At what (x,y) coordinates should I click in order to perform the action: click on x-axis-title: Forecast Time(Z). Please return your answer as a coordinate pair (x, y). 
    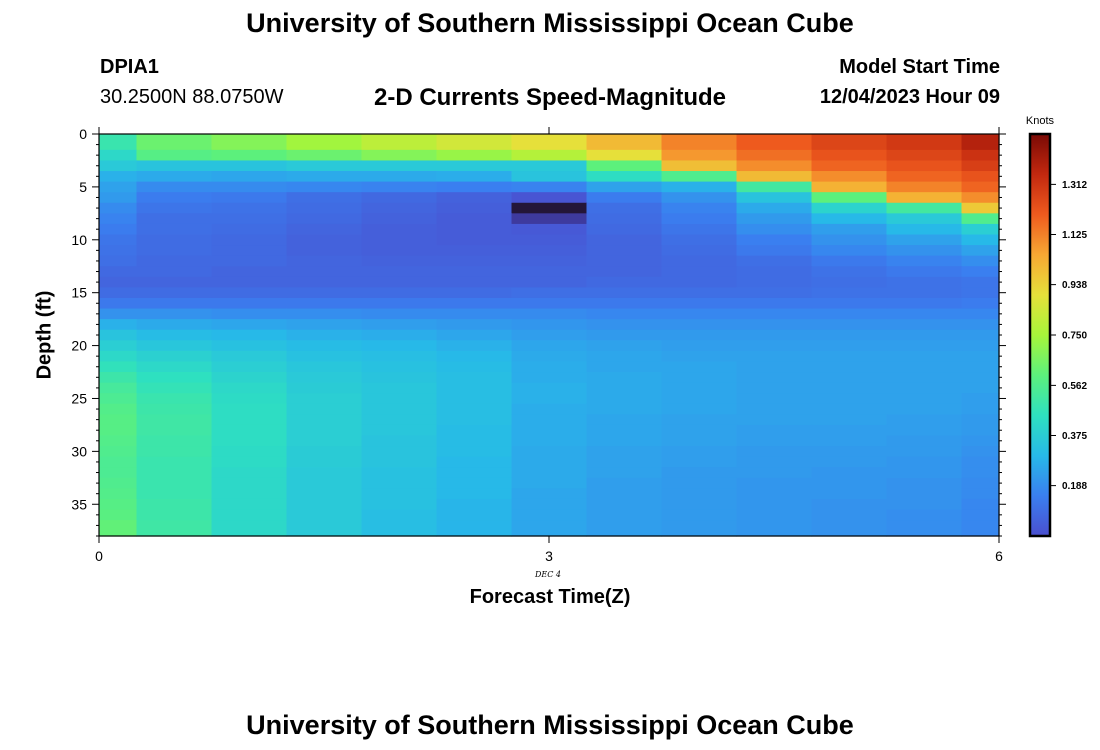
    Looking at the image, I should click on (550, 597).